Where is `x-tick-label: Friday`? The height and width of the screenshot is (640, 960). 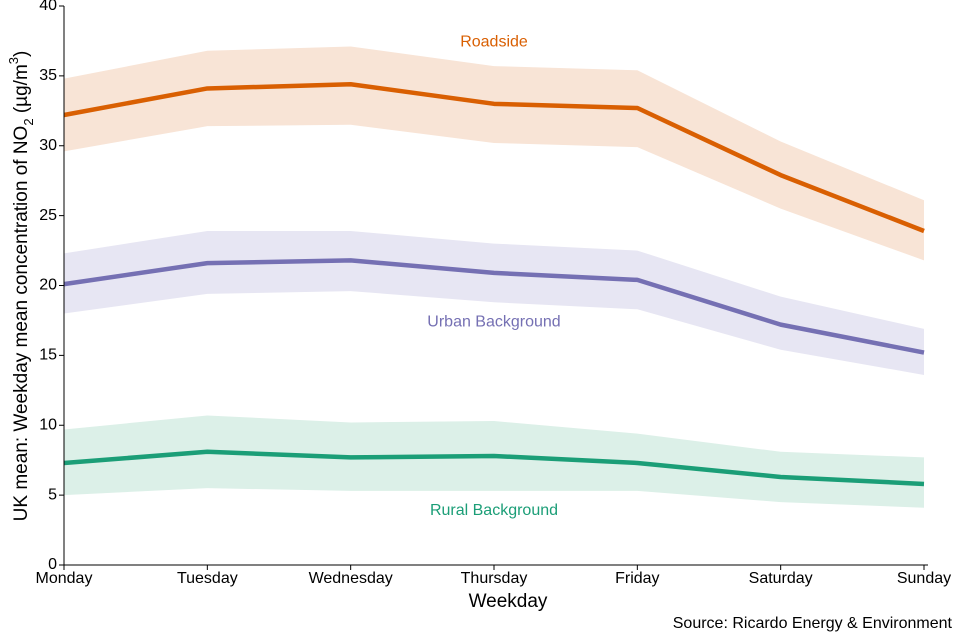
x-tick-label: Friday is located at coordinates (637, 578).